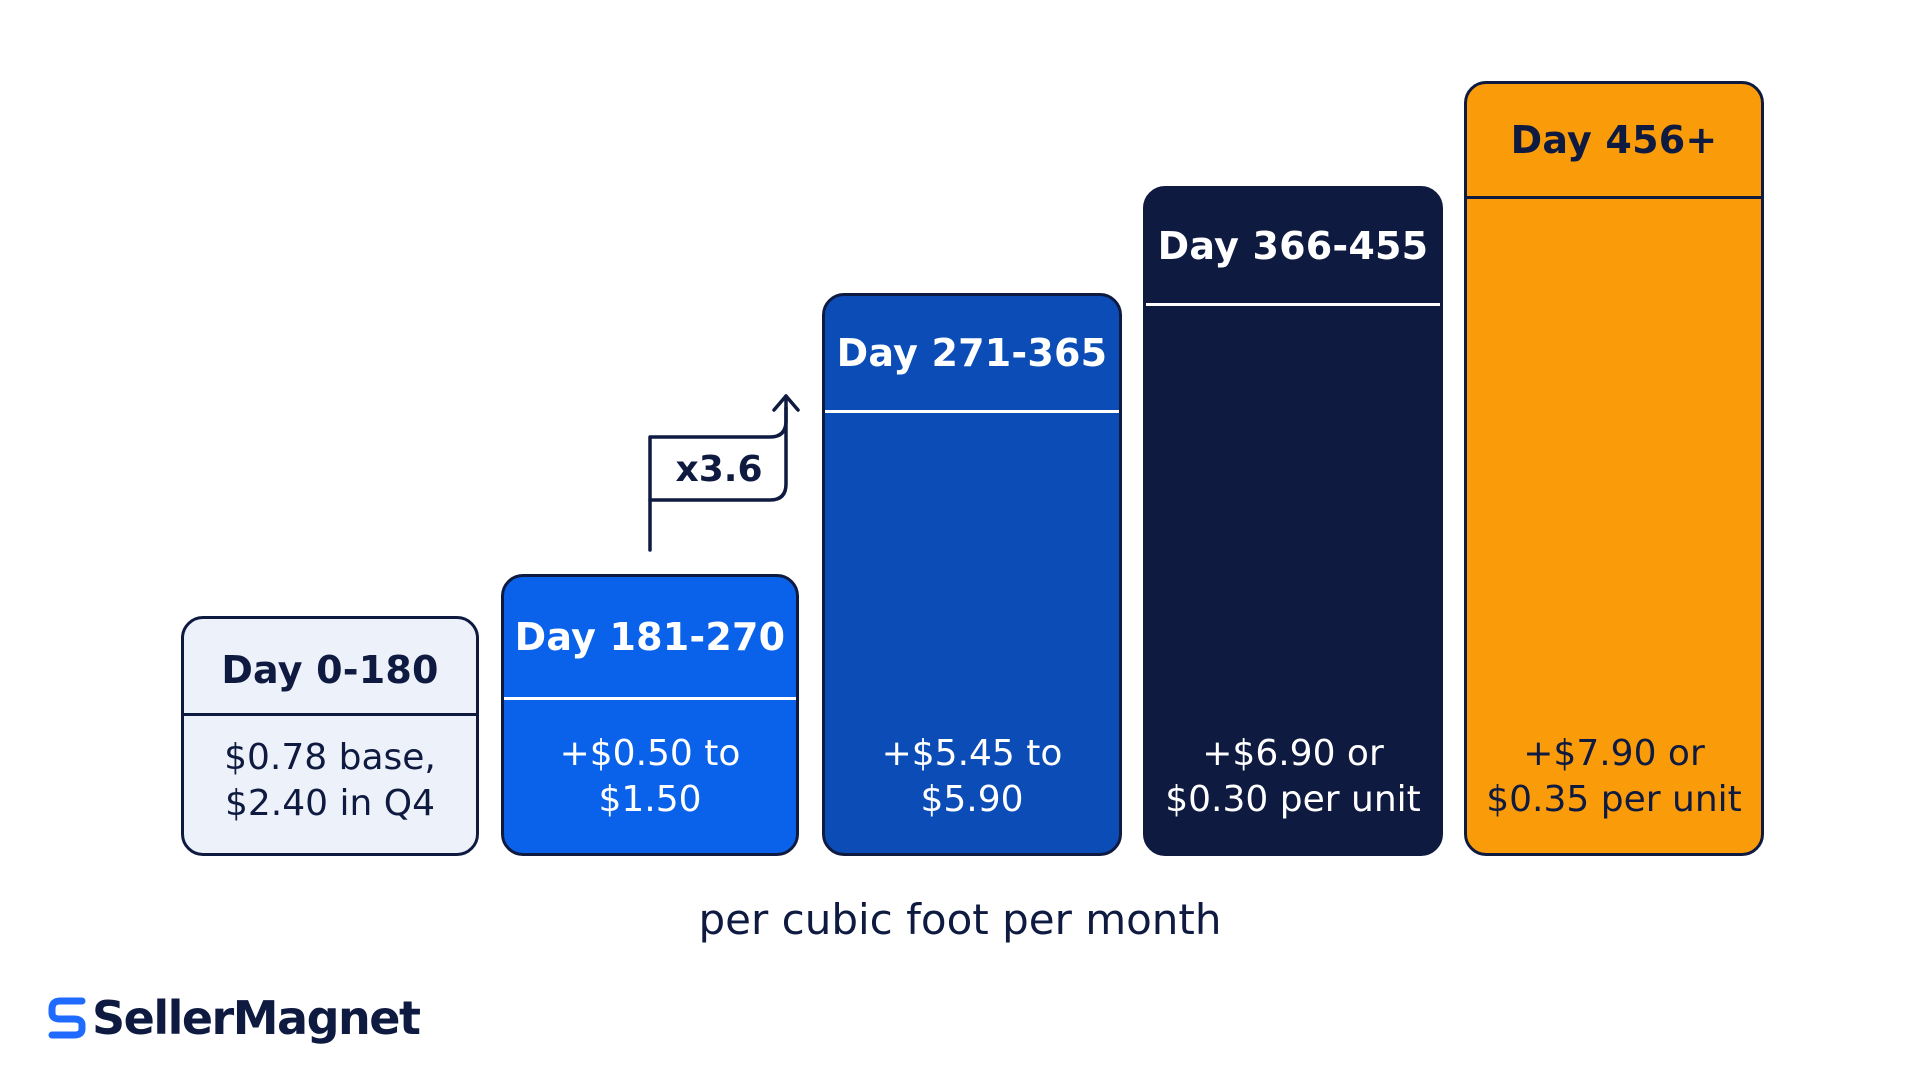 The image size is (1920, 1080). I want to click on multiplier-label: x3.6, so click(719, 469).